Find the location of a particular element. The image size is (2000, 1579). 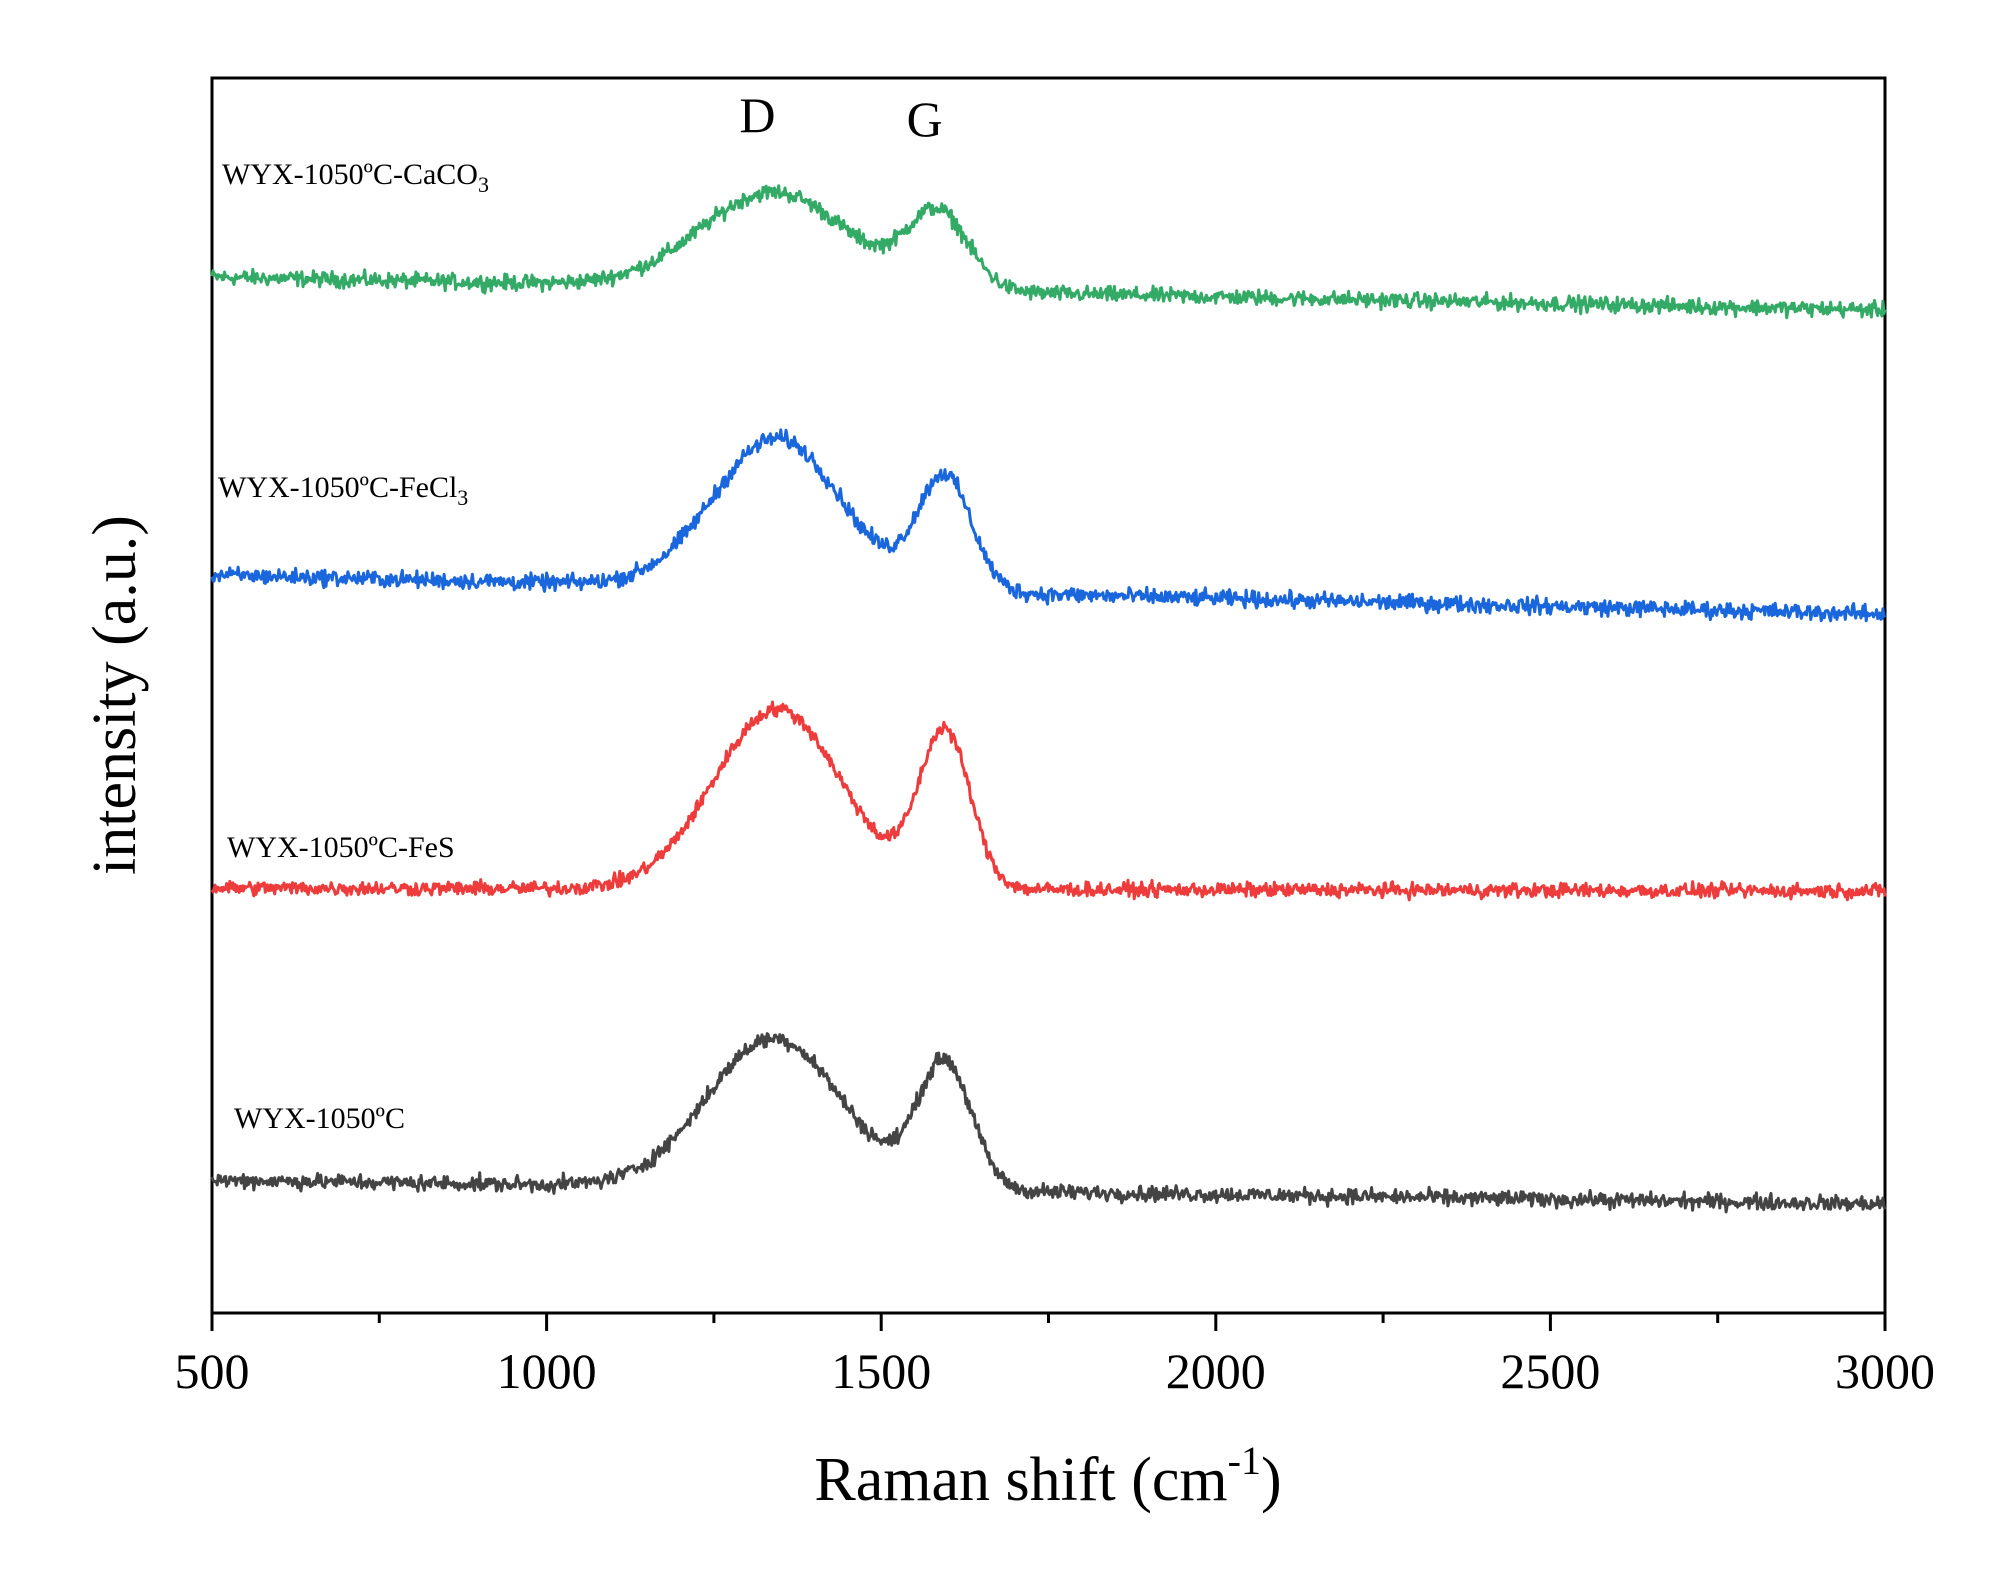

x-tick-label: 3000 is located at coordinates (1885, 1371).